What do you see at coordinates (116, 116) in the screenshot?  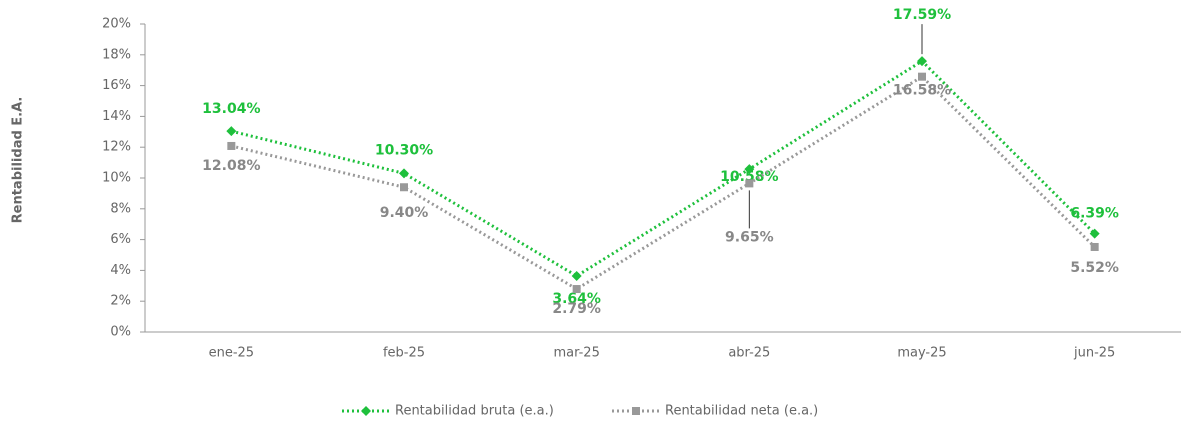 I see `y-tick-label: 14%` at bounding box center [116, 116].